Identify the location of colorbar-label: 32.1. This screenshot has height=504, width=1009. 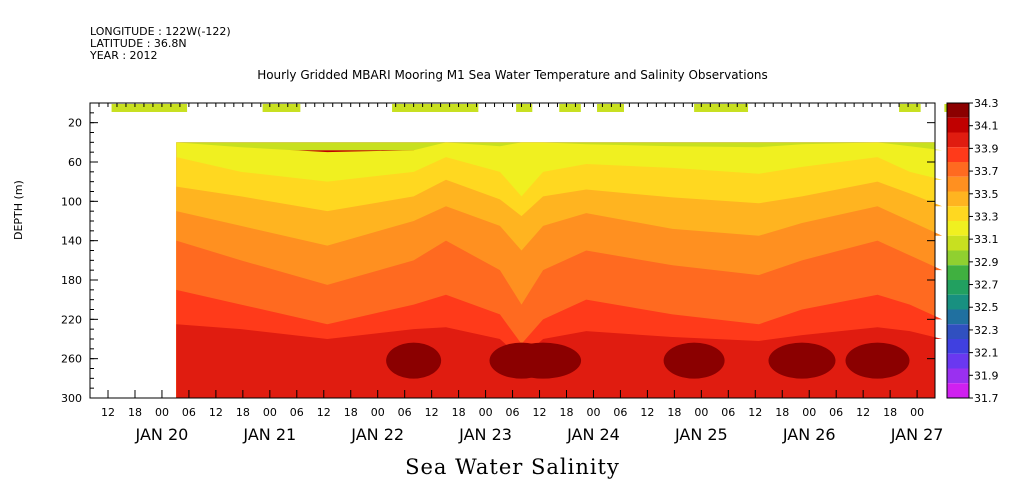
(986, 353).